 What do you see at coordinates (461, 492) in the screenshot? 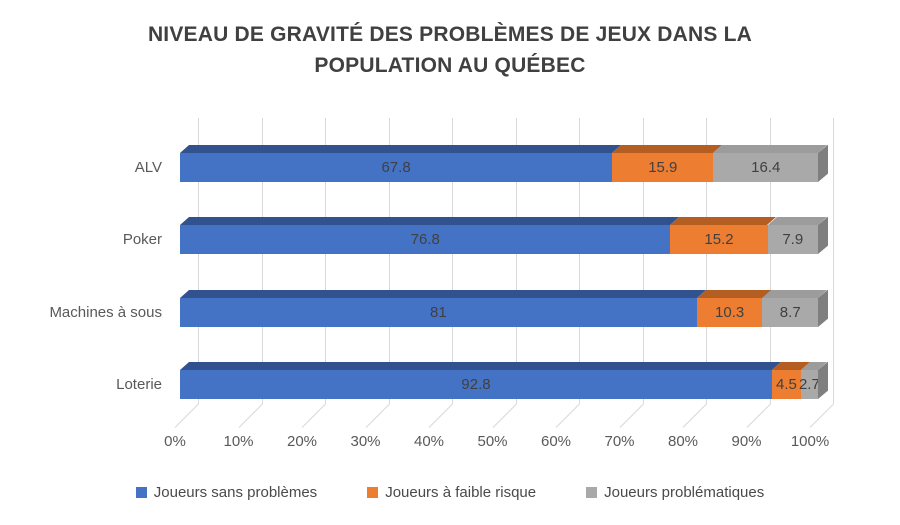
I see `legend-label: Joueurs à faible risque` at bounding box center [461, 492].